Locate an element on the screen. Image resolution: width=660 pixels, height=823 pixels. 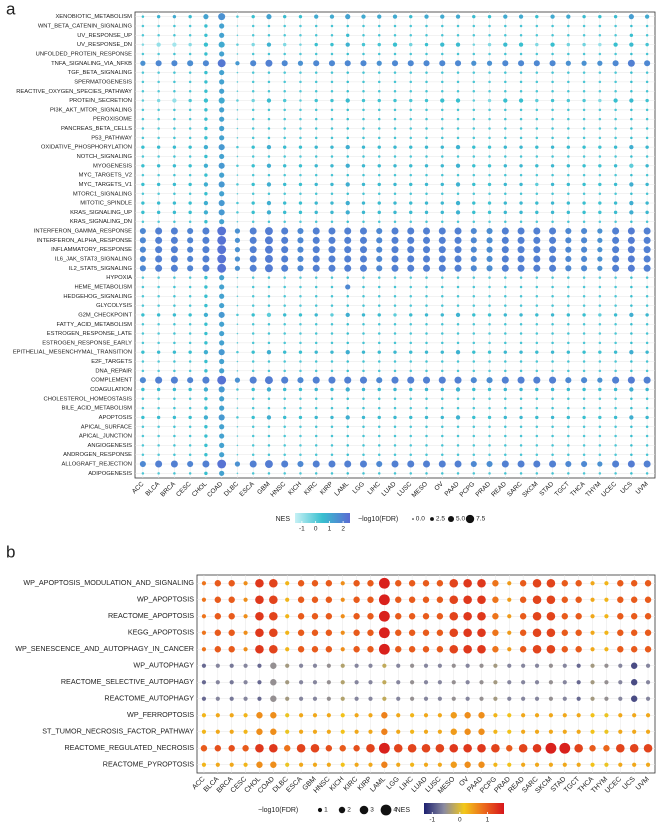
row-label: REACTOME_PYROPTOSIS is located at coordinates (148, 764).